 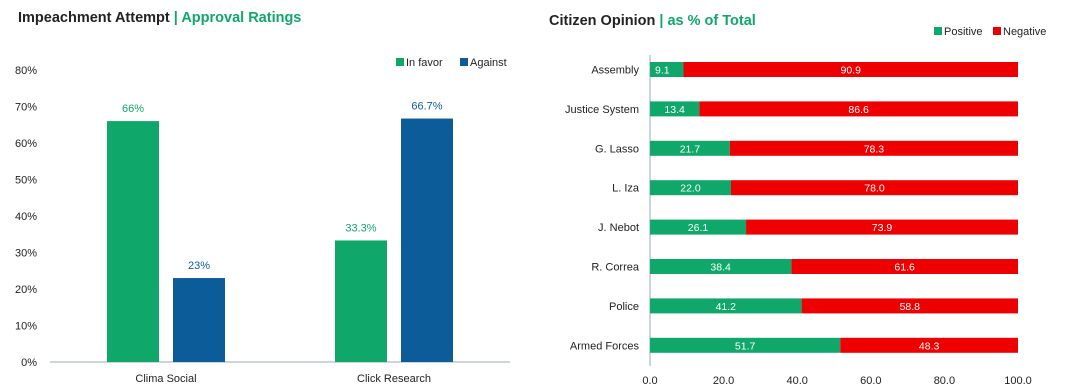 I want to click on x-category-label: Click Research, so click(x=394, y=379).